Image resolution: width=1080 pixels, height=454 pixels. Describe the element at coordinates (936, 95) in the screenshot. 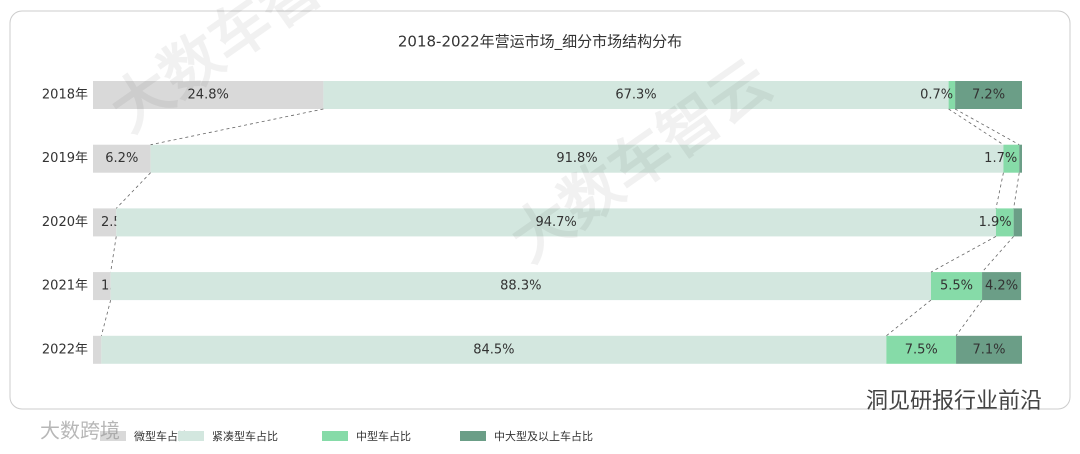

I see `data-label: 0.7%` at that location.